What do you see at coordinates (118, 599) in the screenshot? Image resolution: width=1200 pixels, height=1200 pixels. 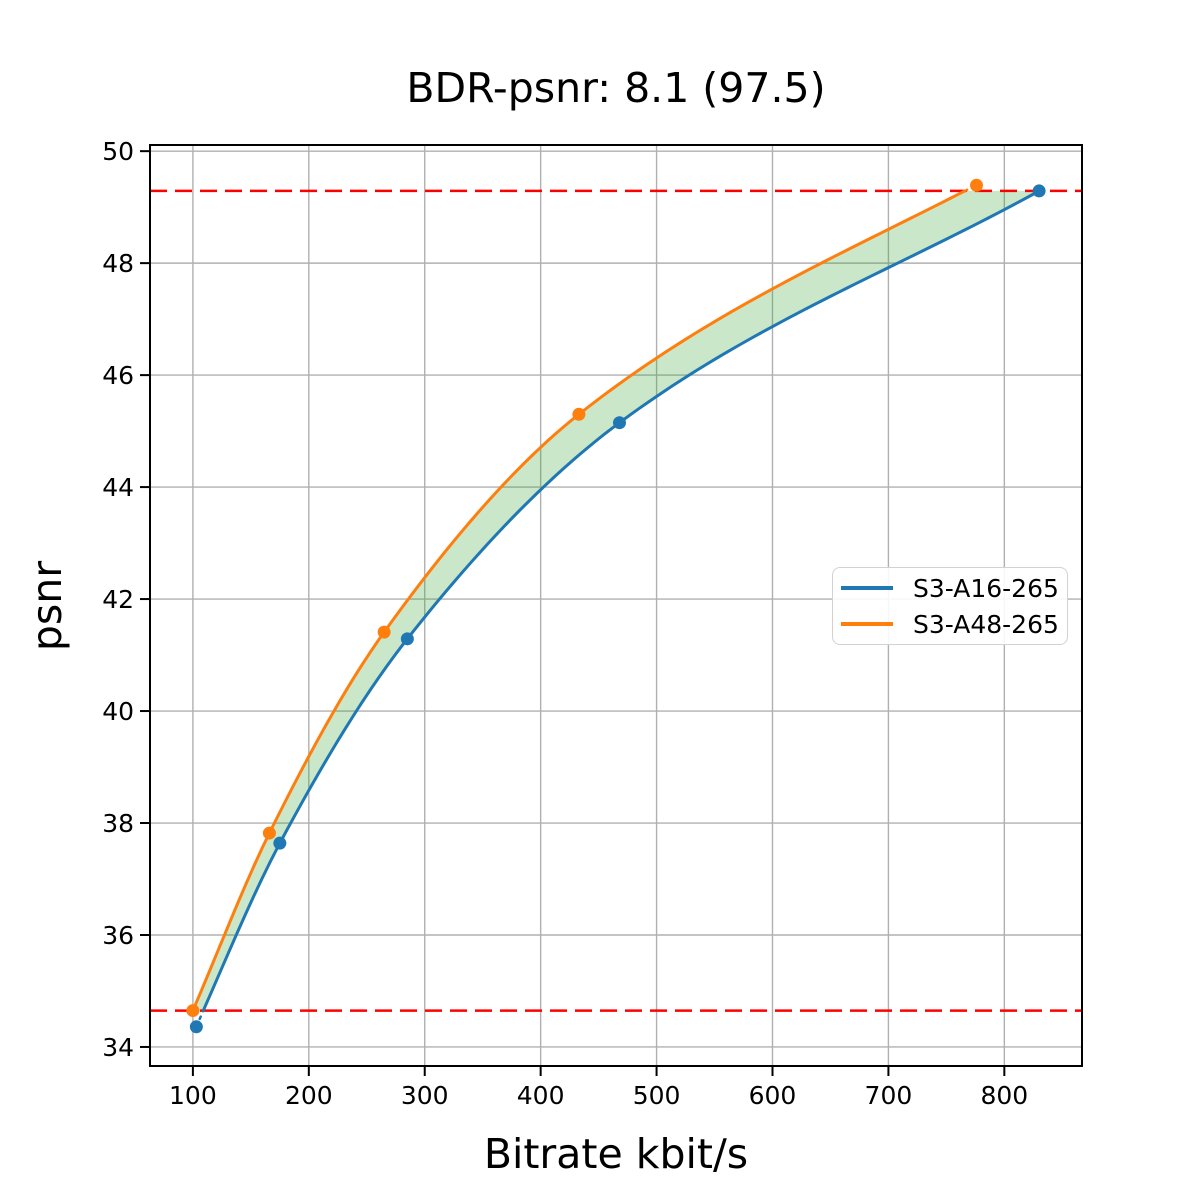 I see `y-tick-label: 42` at bounding box center [118, 599].